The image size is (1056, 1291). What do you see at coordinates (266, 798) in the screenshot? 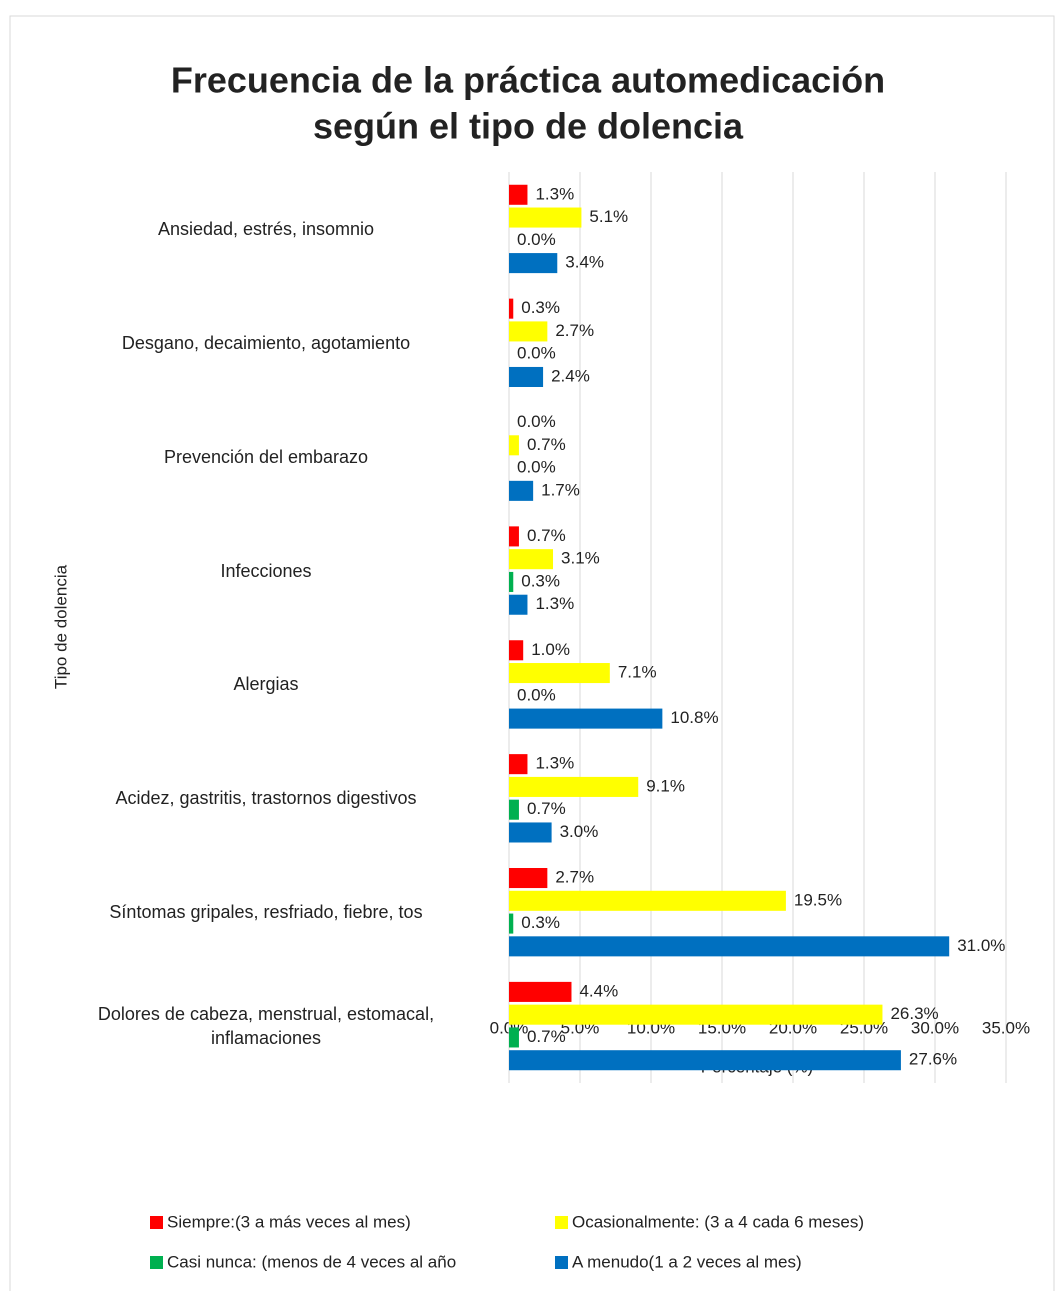
I see `y-tick-label: Acidez, gastritis, trastornos digestivos` at bounding box center [266, 798].